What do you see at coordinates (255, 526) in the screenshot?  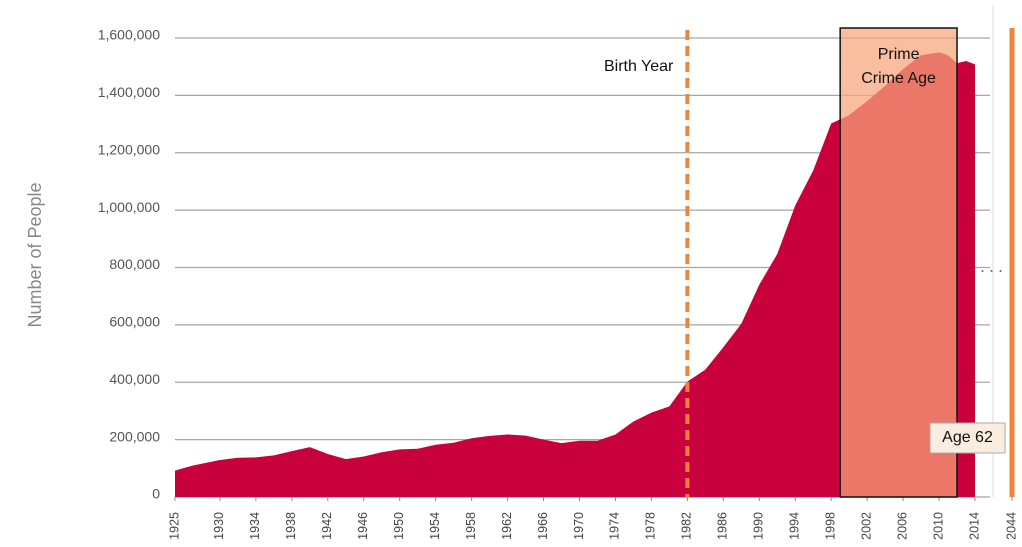 I see `x-tick-label: 1934` at bounding box center [255, 526].